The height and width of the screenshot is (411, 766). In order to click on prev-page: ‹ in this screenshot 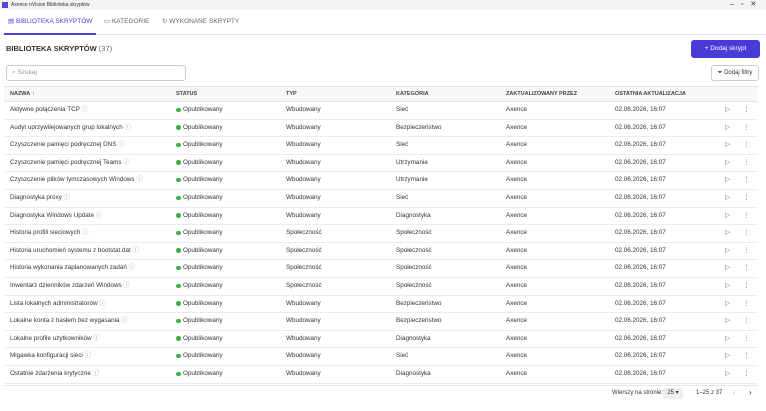, I will do `click(734, 392)`.